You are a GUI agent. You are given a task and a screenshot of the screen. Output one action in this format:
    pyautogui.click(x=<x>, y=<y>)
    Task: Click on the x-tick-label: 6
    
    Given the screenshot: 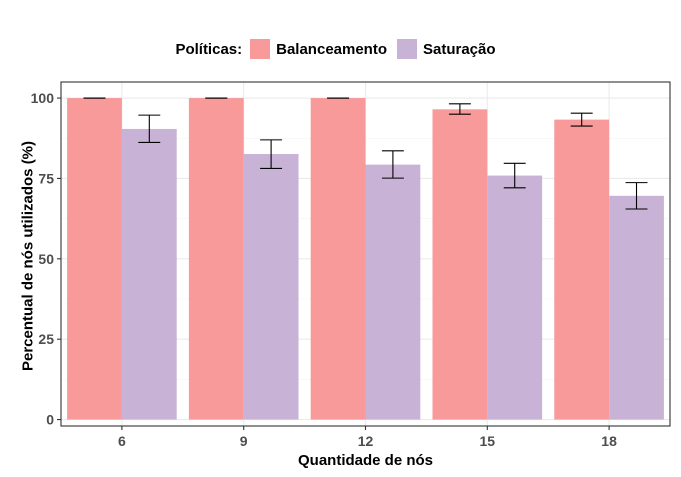 What is the action you would take?
    pyautogui.click(x=122, y=441)
    